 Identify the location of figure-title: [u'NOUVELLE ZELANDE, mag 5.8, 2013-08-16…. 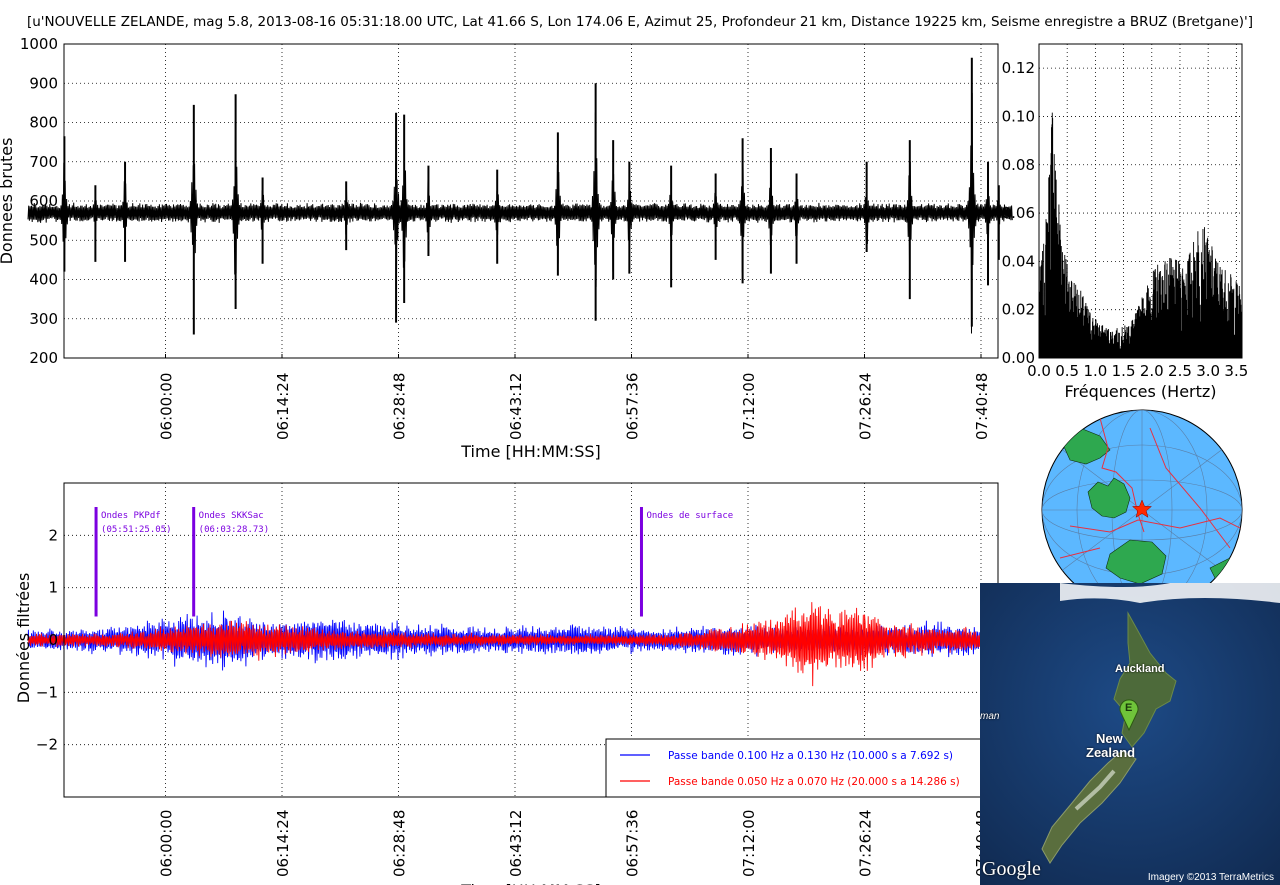
(640, 22).